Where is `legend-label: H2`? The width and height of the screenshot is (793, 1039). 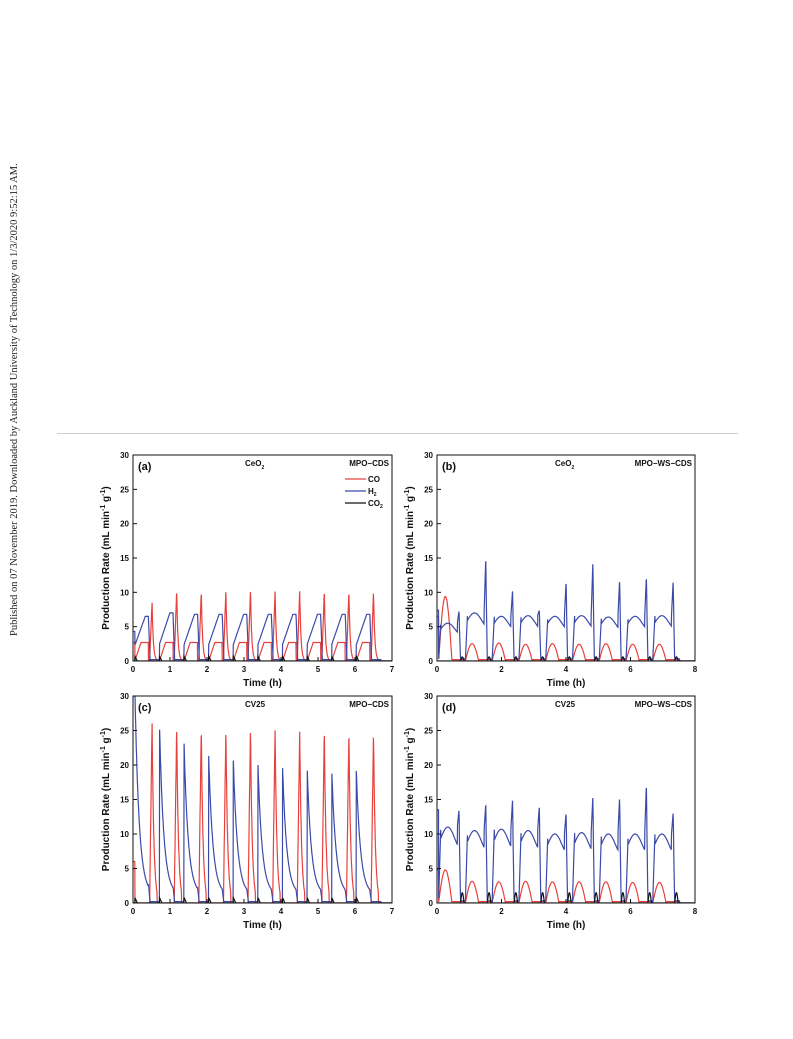
legend-label: H2 is located at coordinates (372, 492).